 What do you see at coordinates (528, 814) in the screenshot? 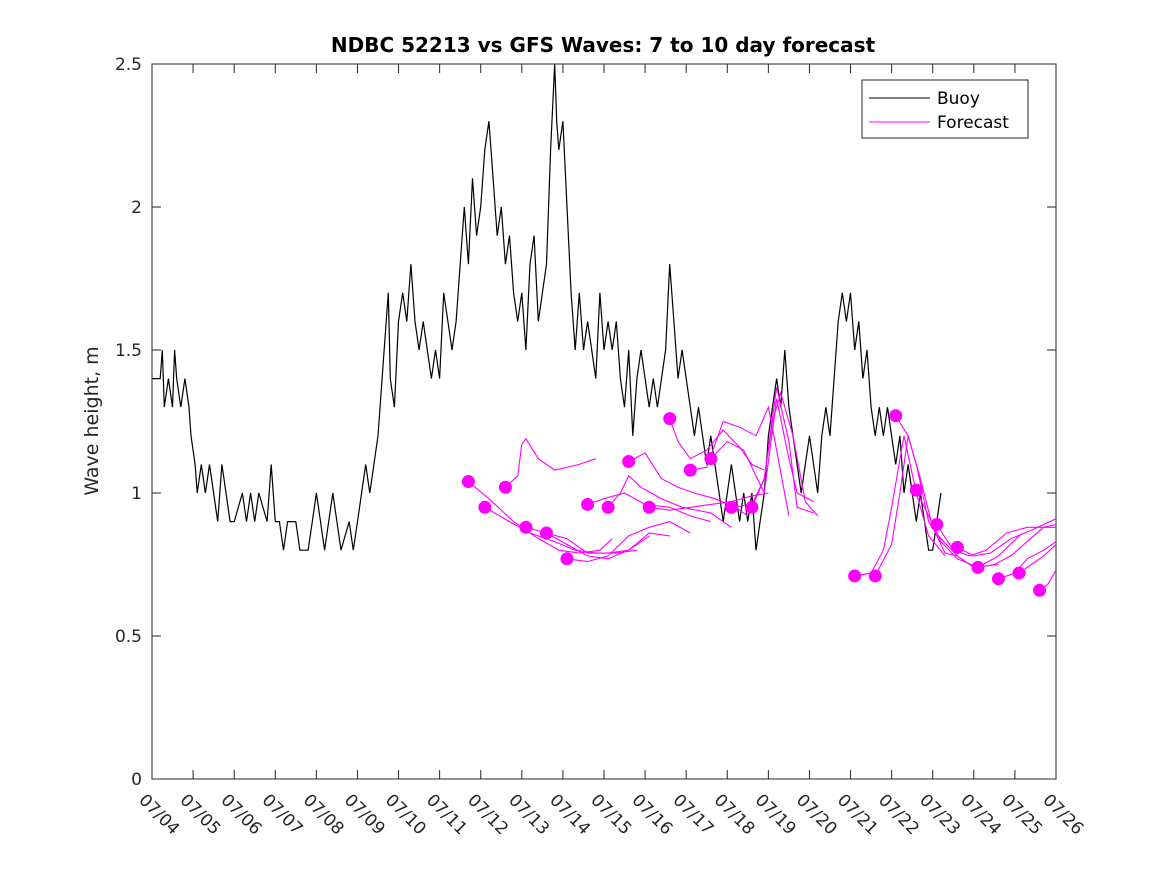
I see `x-tick-label: 07/13` at bounding box center [528, 814].